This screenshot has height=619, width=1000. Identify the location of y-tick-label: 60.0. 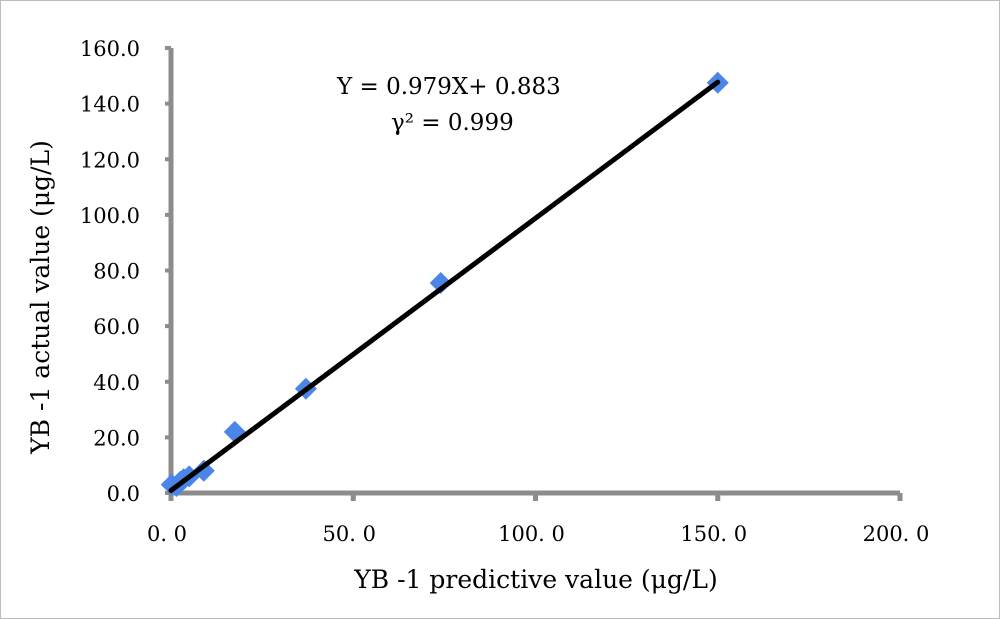
(116, 327).